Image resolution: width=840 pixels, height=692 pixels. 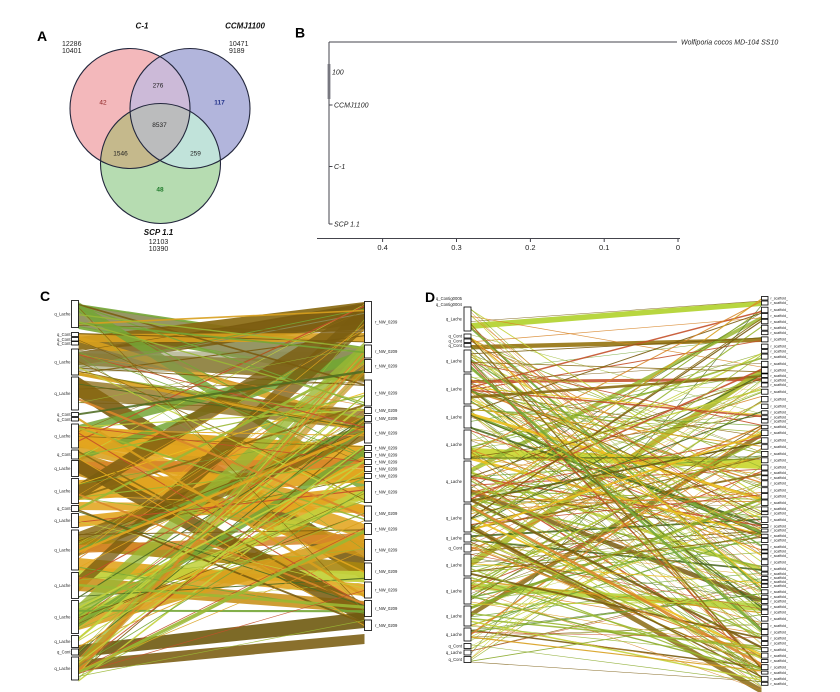 I want to click on svg-text: CCMJ1100, so click(x=245, y=26).